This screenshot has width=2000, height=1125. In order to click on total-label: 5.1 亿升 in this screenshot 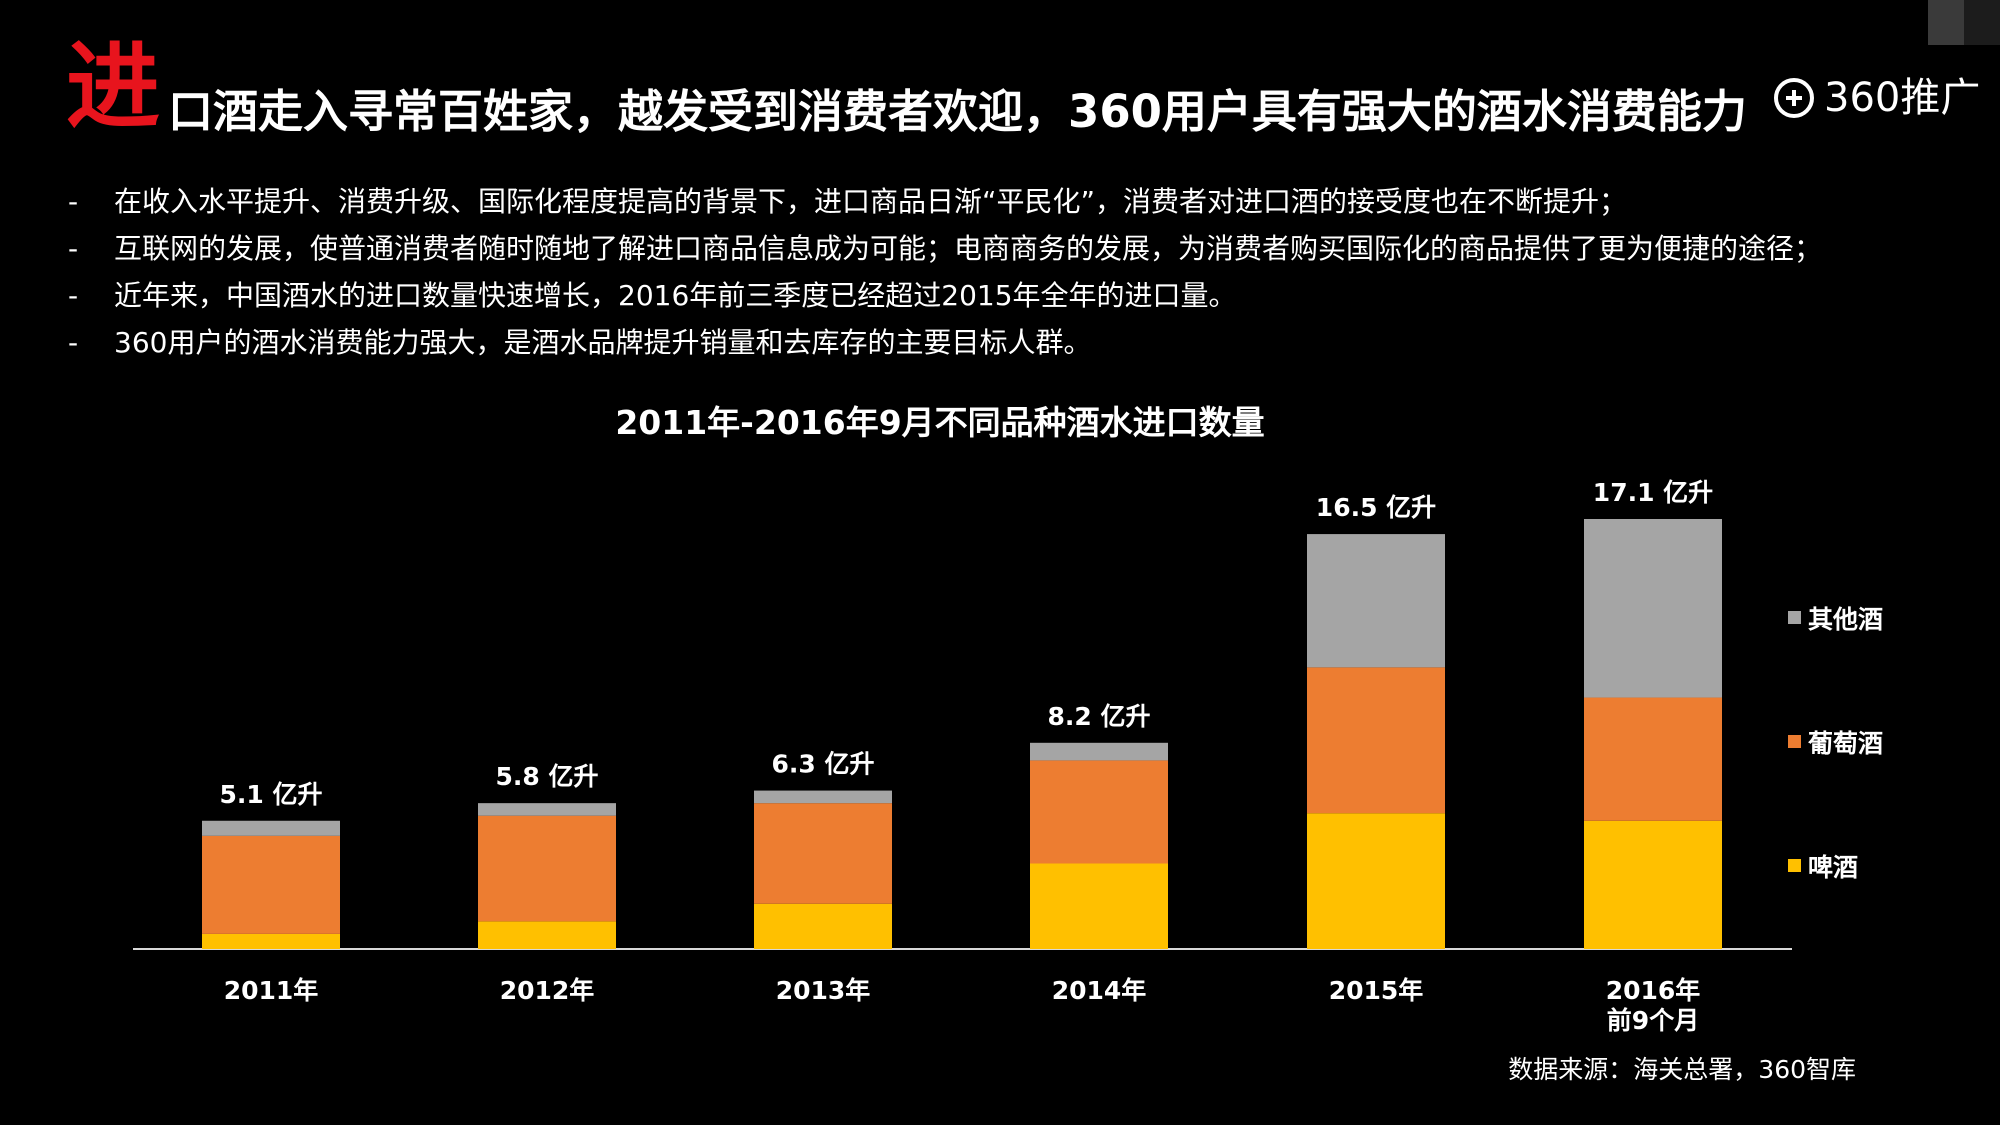, I will do `click(271, 794)`.